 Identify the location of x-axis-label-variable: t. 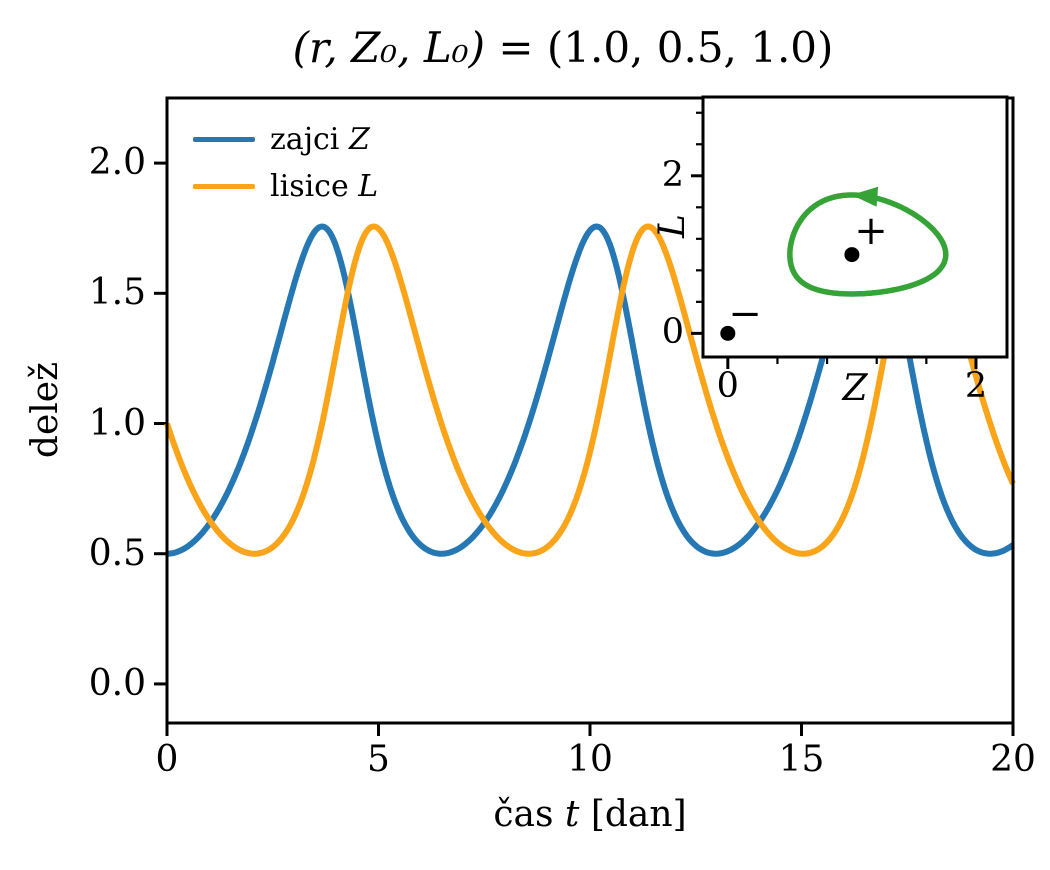
(572, 814).